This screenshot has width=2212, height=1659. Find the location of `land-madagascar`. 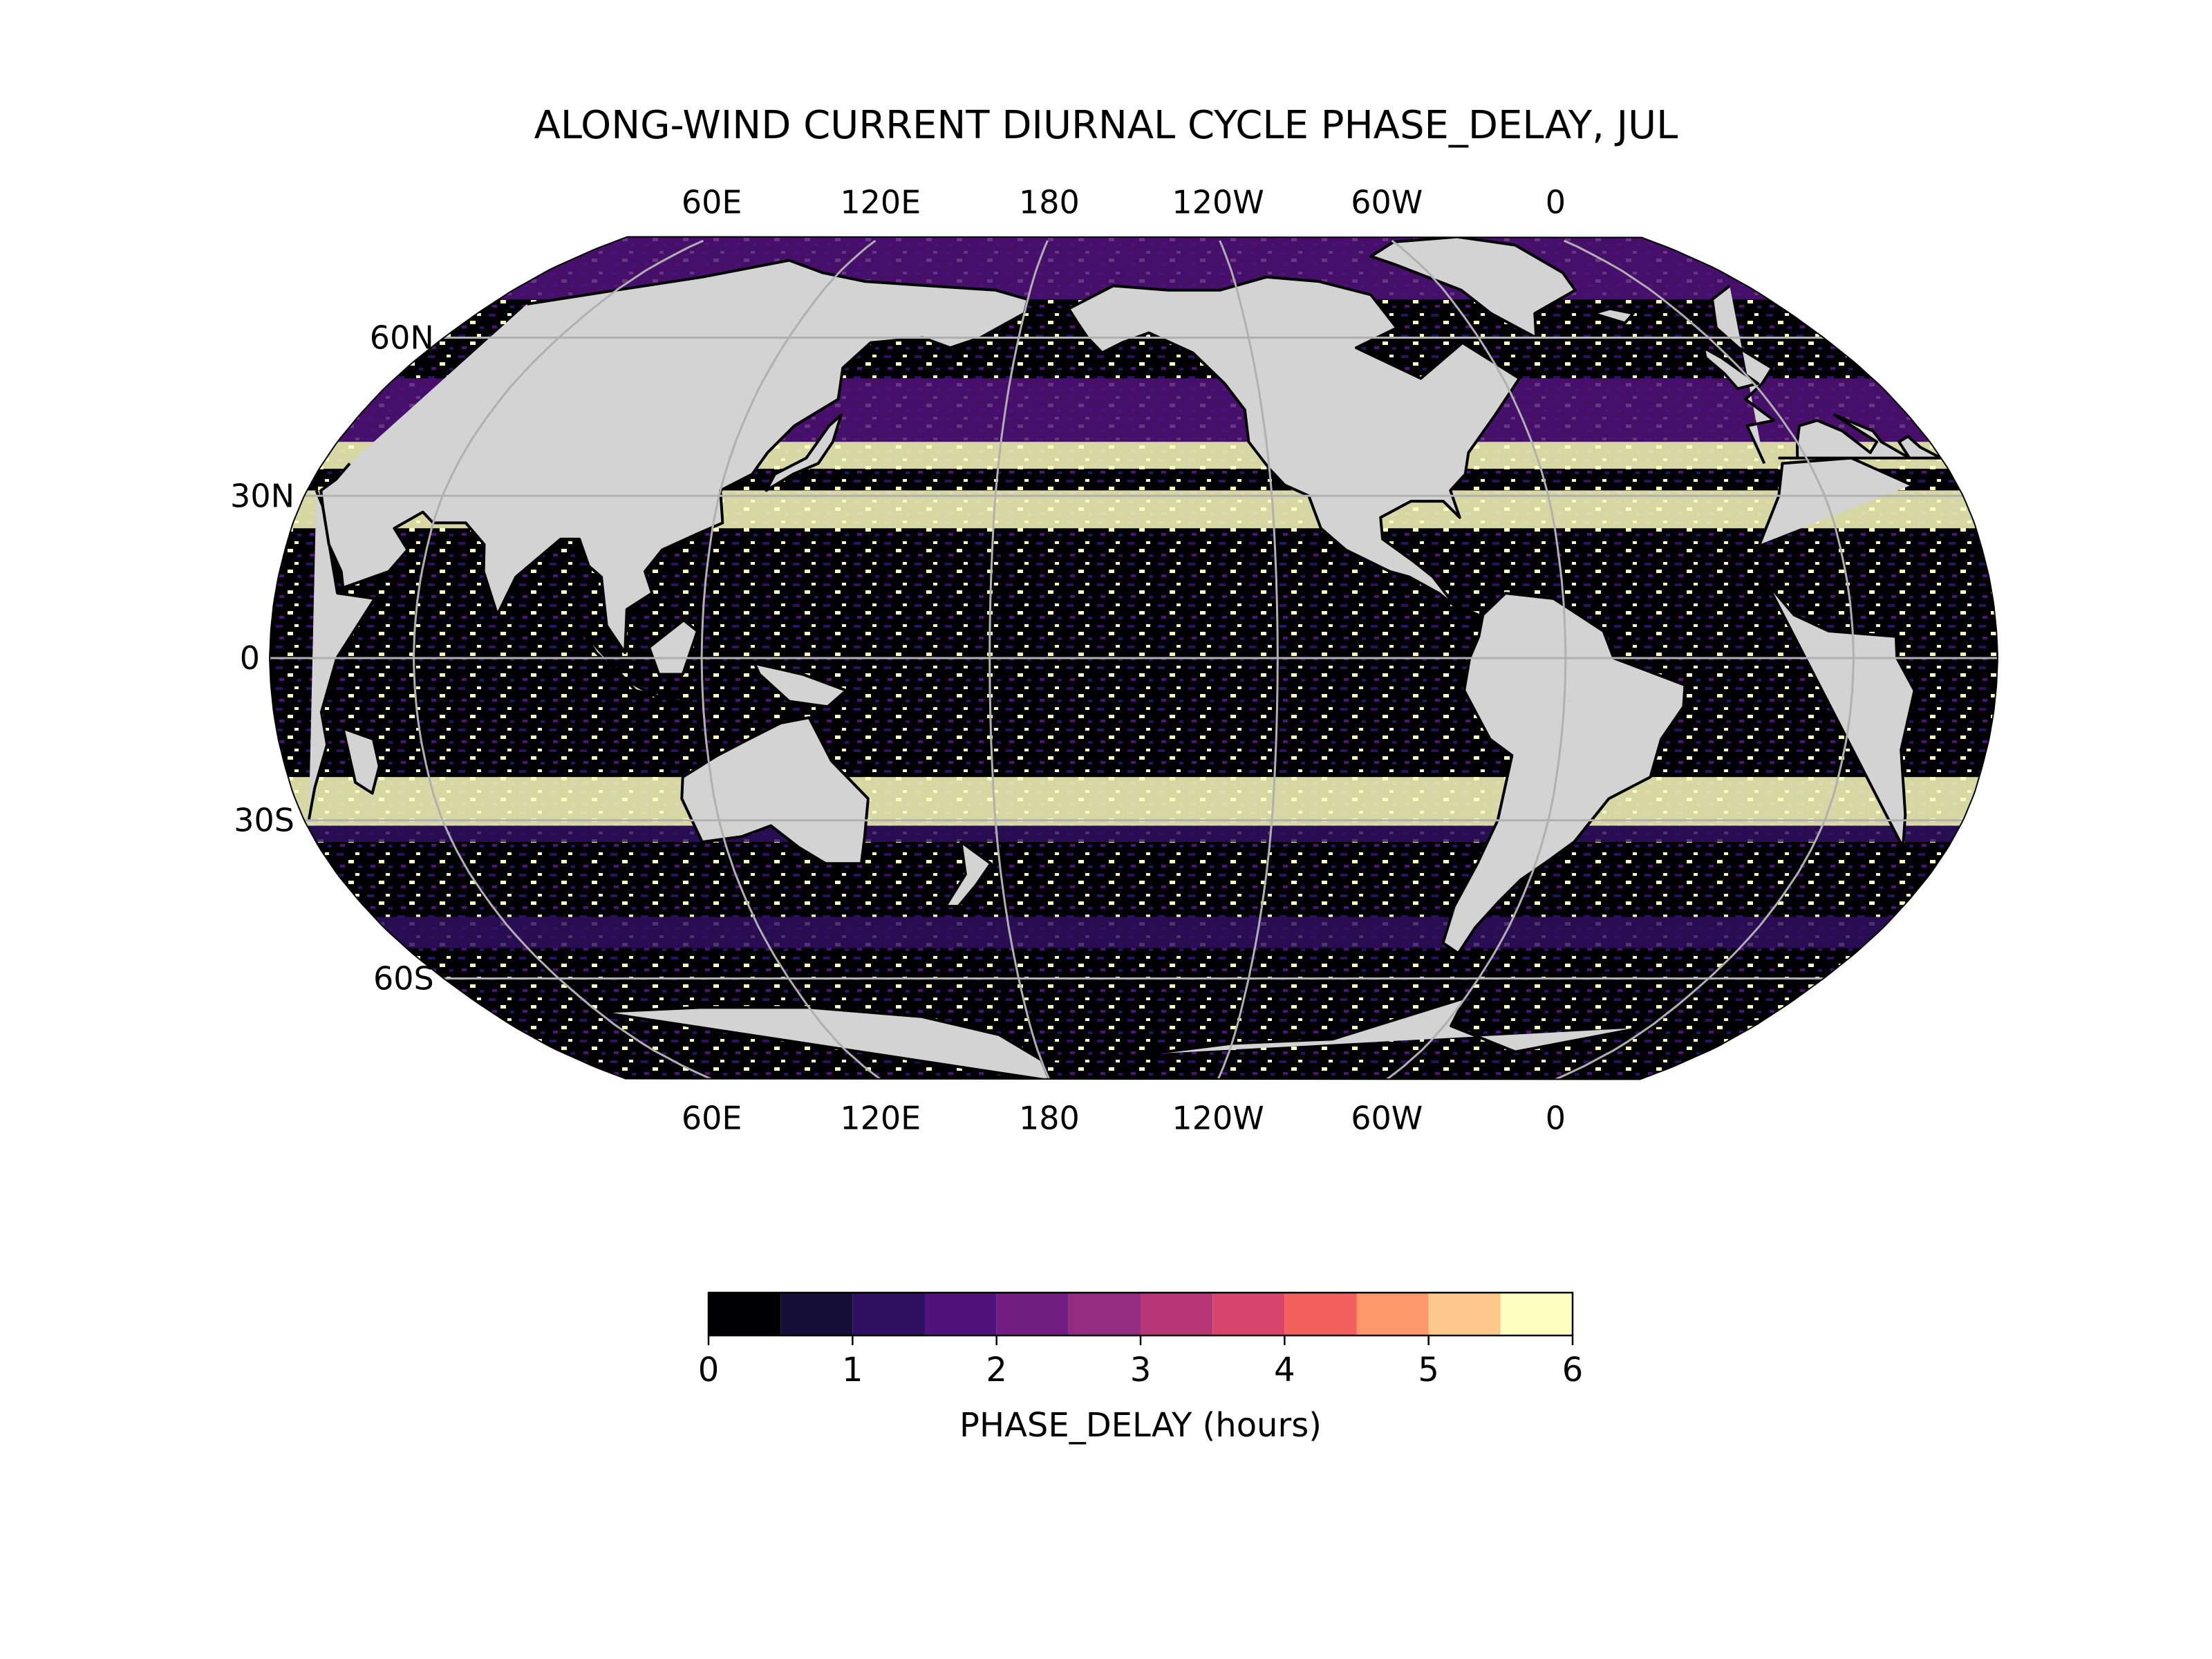

land-madagascar is located at coordinates (361, 761).